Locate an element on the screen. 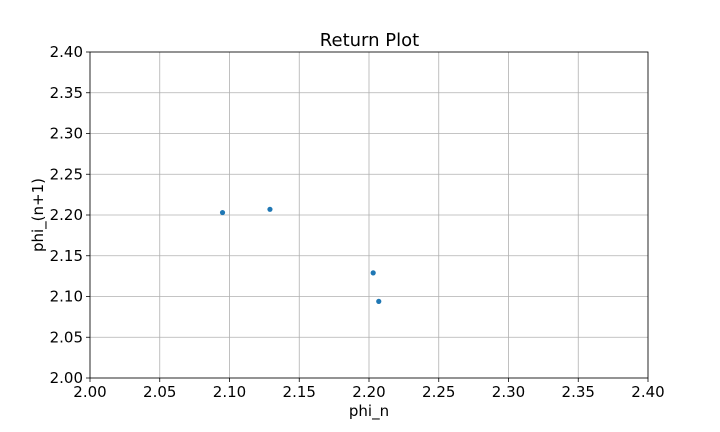 This screenshot has height=432, width=720. y-tick-label: 2.10 is located at coordinates (66, 297).